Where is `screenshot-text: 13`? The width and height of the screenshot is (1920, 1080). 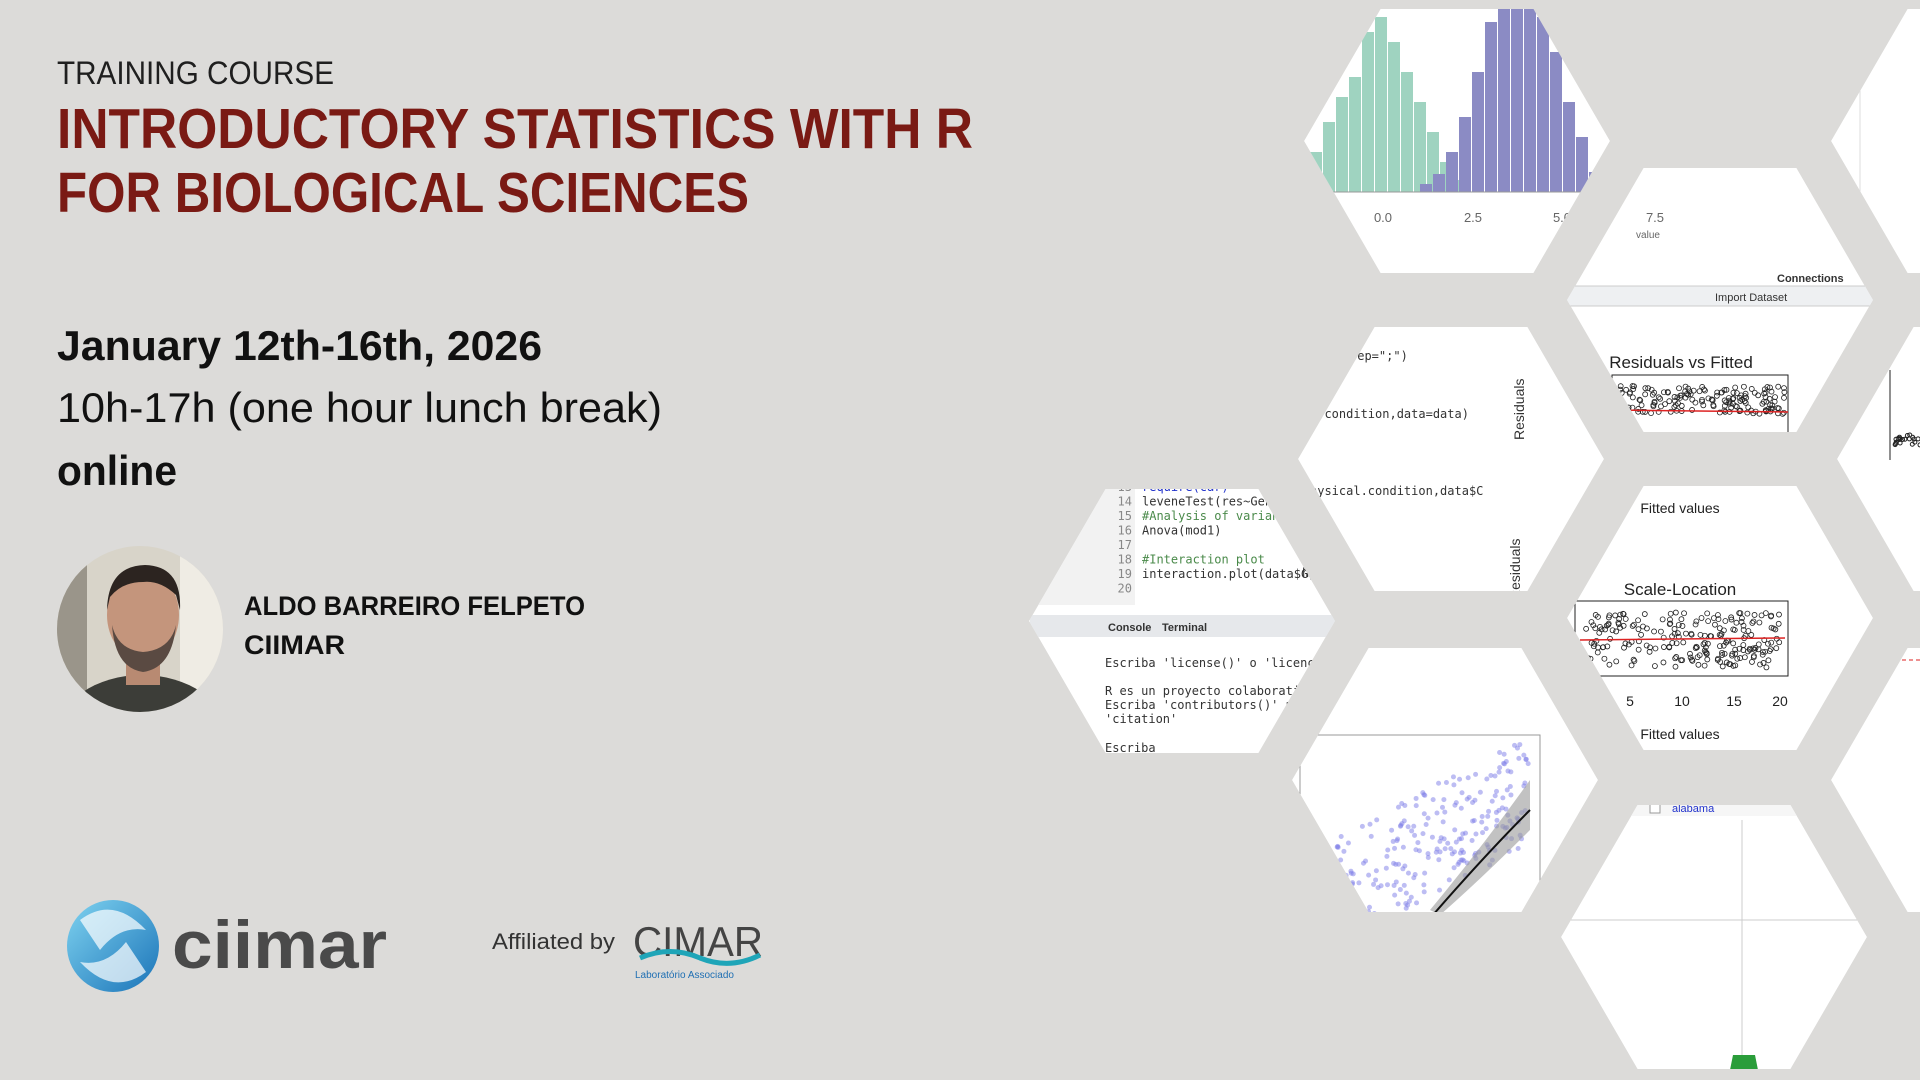 screenshot-text: 13 is located at coordinates (1125, 487).